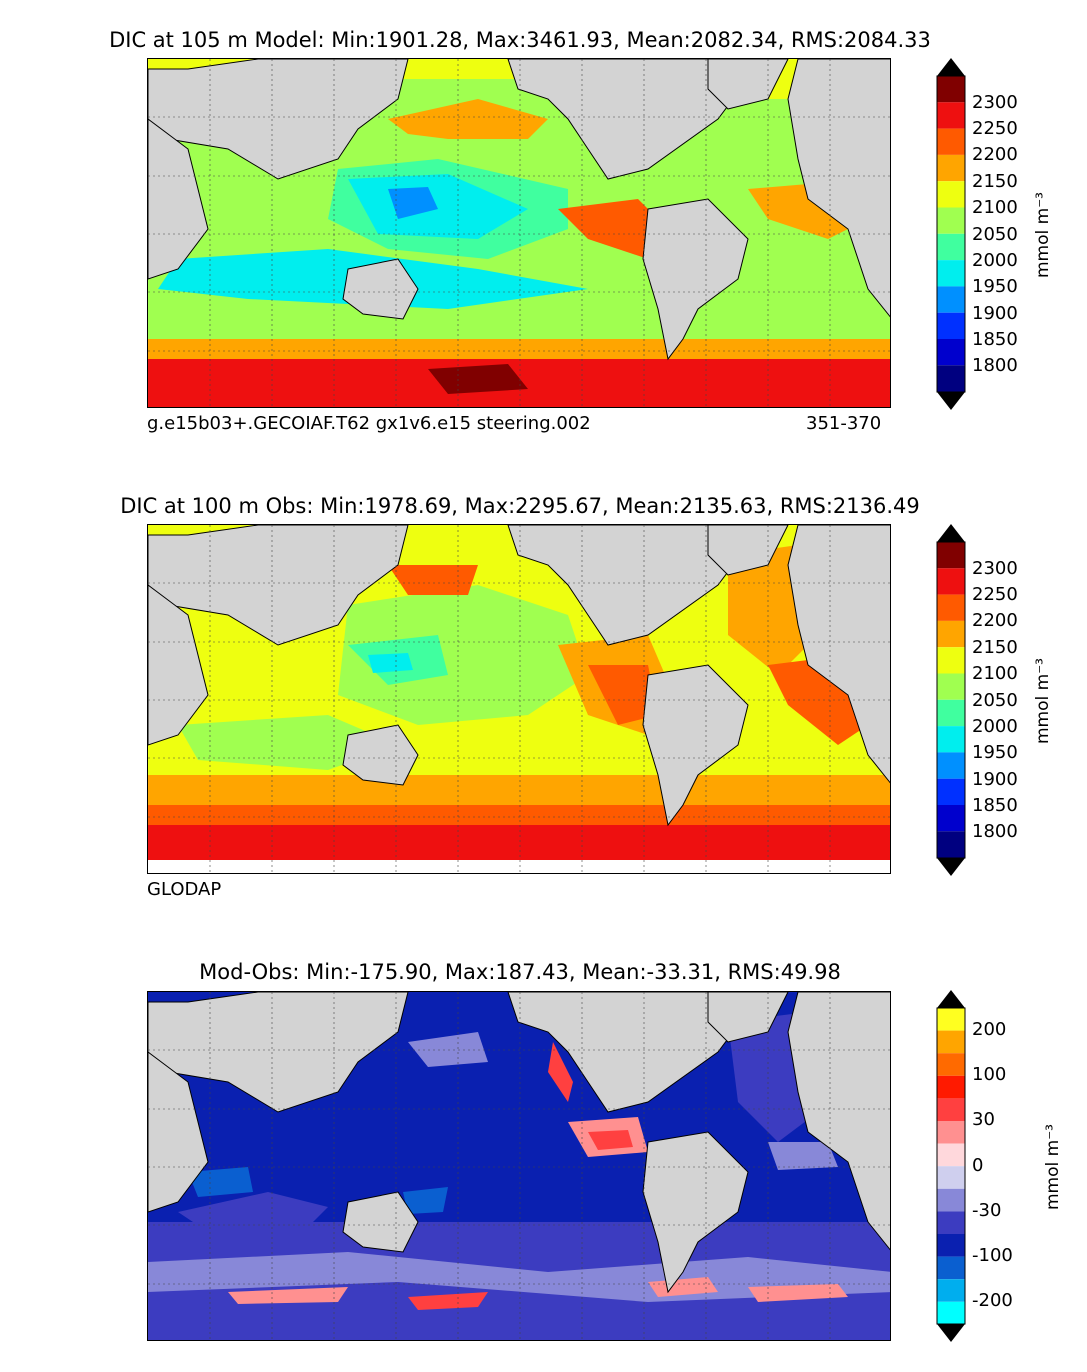  What do you see at coordinates (995, 620) in the screenshot?
I see `panel2-tick: 2200` at bounding box center [995, 620].